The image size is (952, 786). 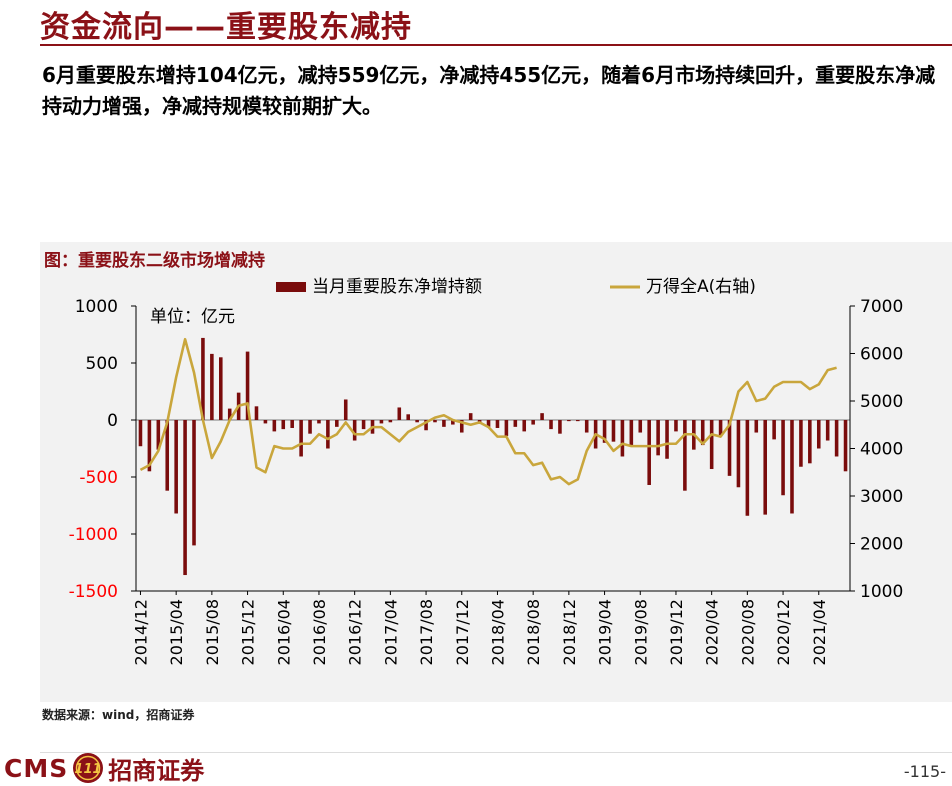 I want to click on left-tick-label: 0, so click(x=112, y=421).